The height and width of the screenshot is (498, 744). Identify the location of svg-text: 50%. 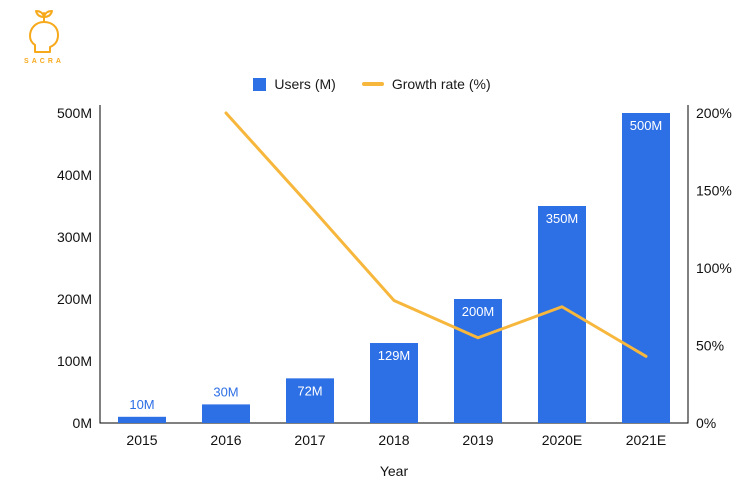
(710, 346).